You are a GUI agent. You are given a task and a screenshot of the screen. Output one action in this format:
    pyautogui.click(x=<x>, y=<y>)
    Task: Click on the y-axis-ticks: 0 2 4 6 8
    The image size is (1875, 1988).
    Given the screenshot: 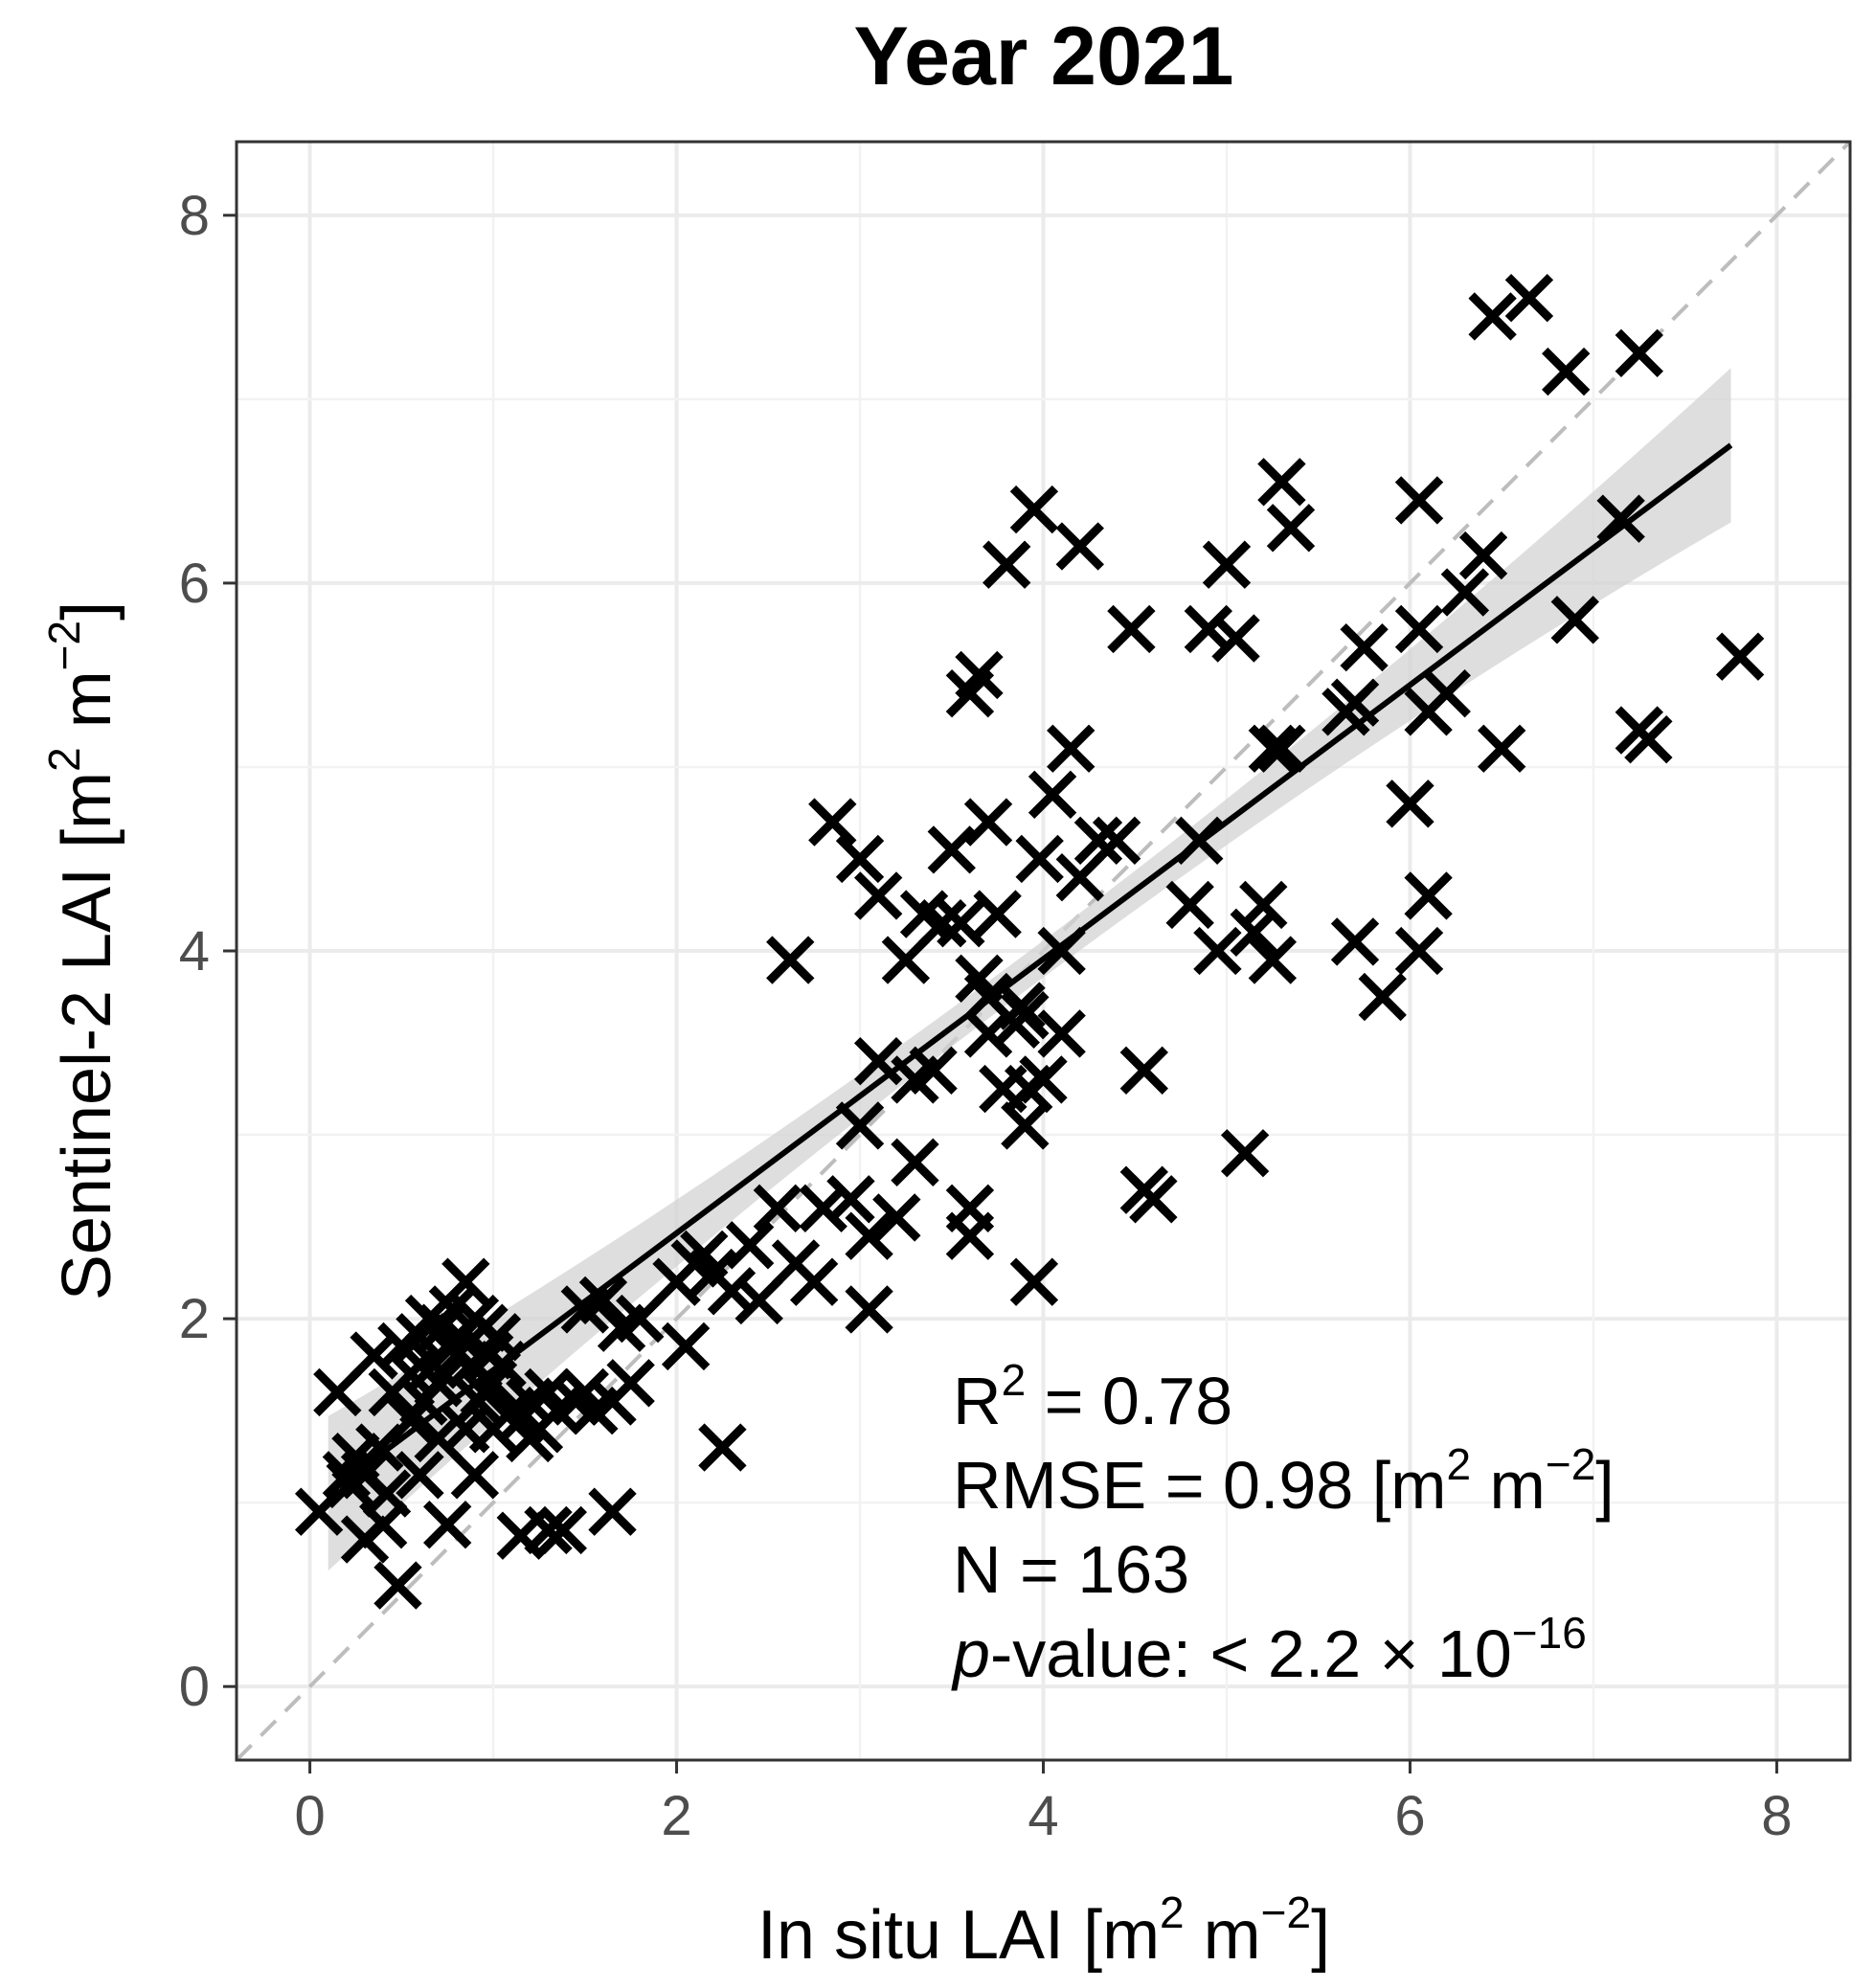 What is the action you would take?
    pyautogui.click(x=208, y=951)
    